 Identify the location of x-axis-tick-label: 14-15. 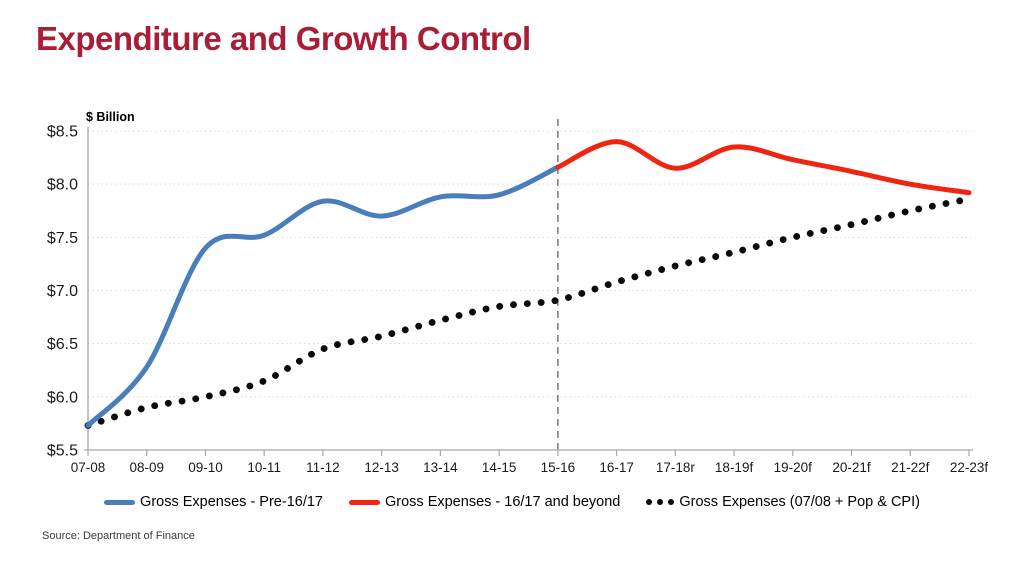
(499, 467).